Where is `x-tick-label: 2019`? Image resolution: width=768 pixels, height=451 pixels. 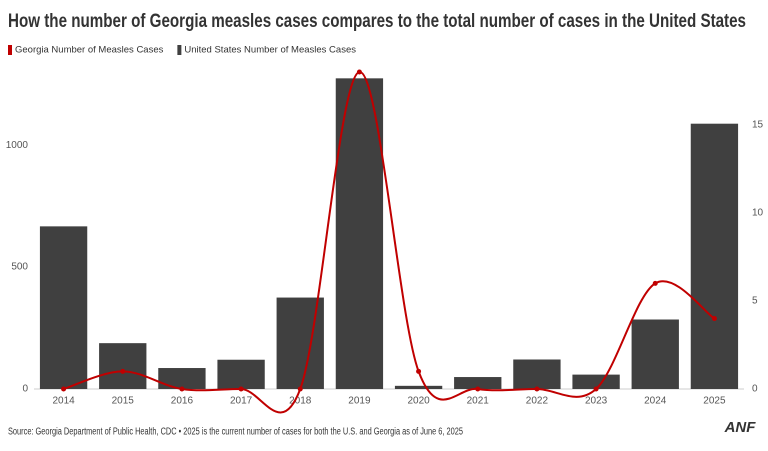
x-tick-label: 2019 is located at coordinates (359, 401).